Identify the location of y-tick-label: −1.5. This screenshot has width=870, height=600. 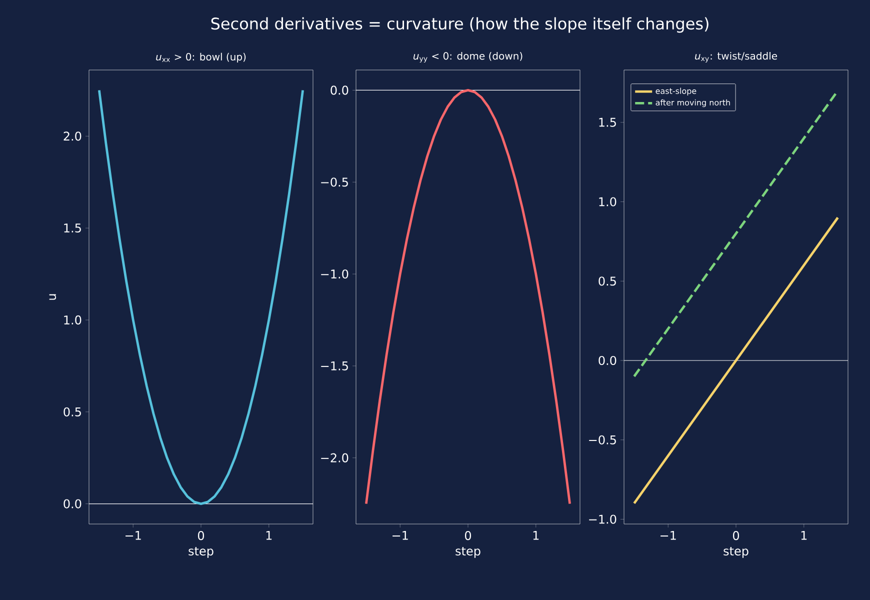
(334, 365).